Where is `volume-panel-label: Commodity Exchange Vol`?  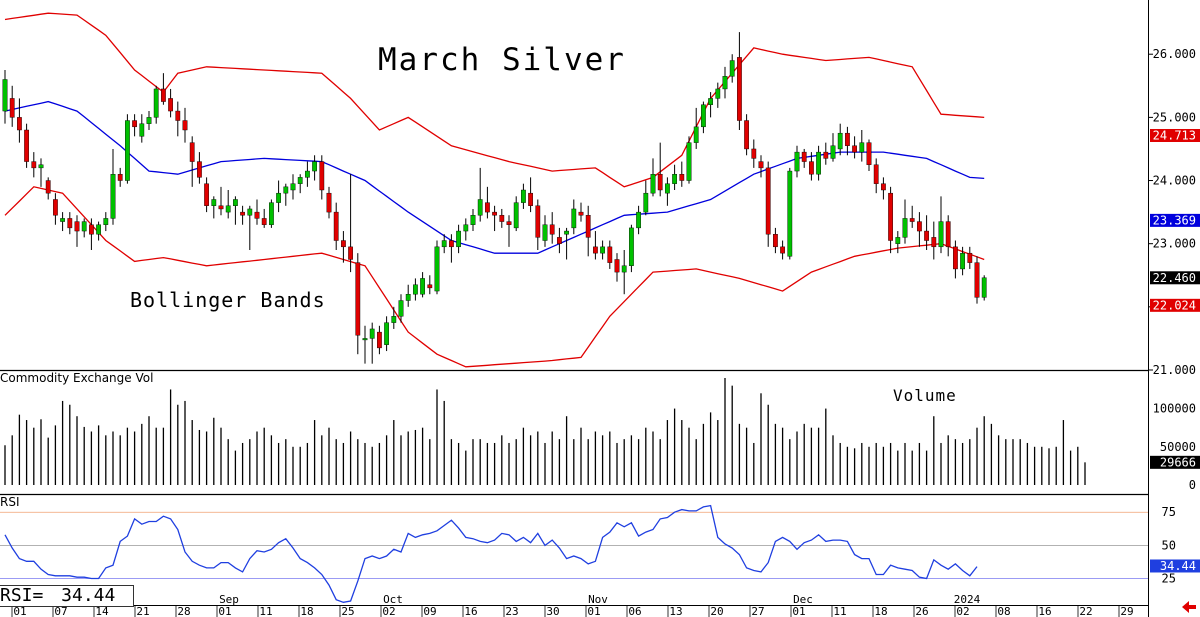
volume-panel-label: Commodity Exchange Vol is located at coordinates (77, 378).